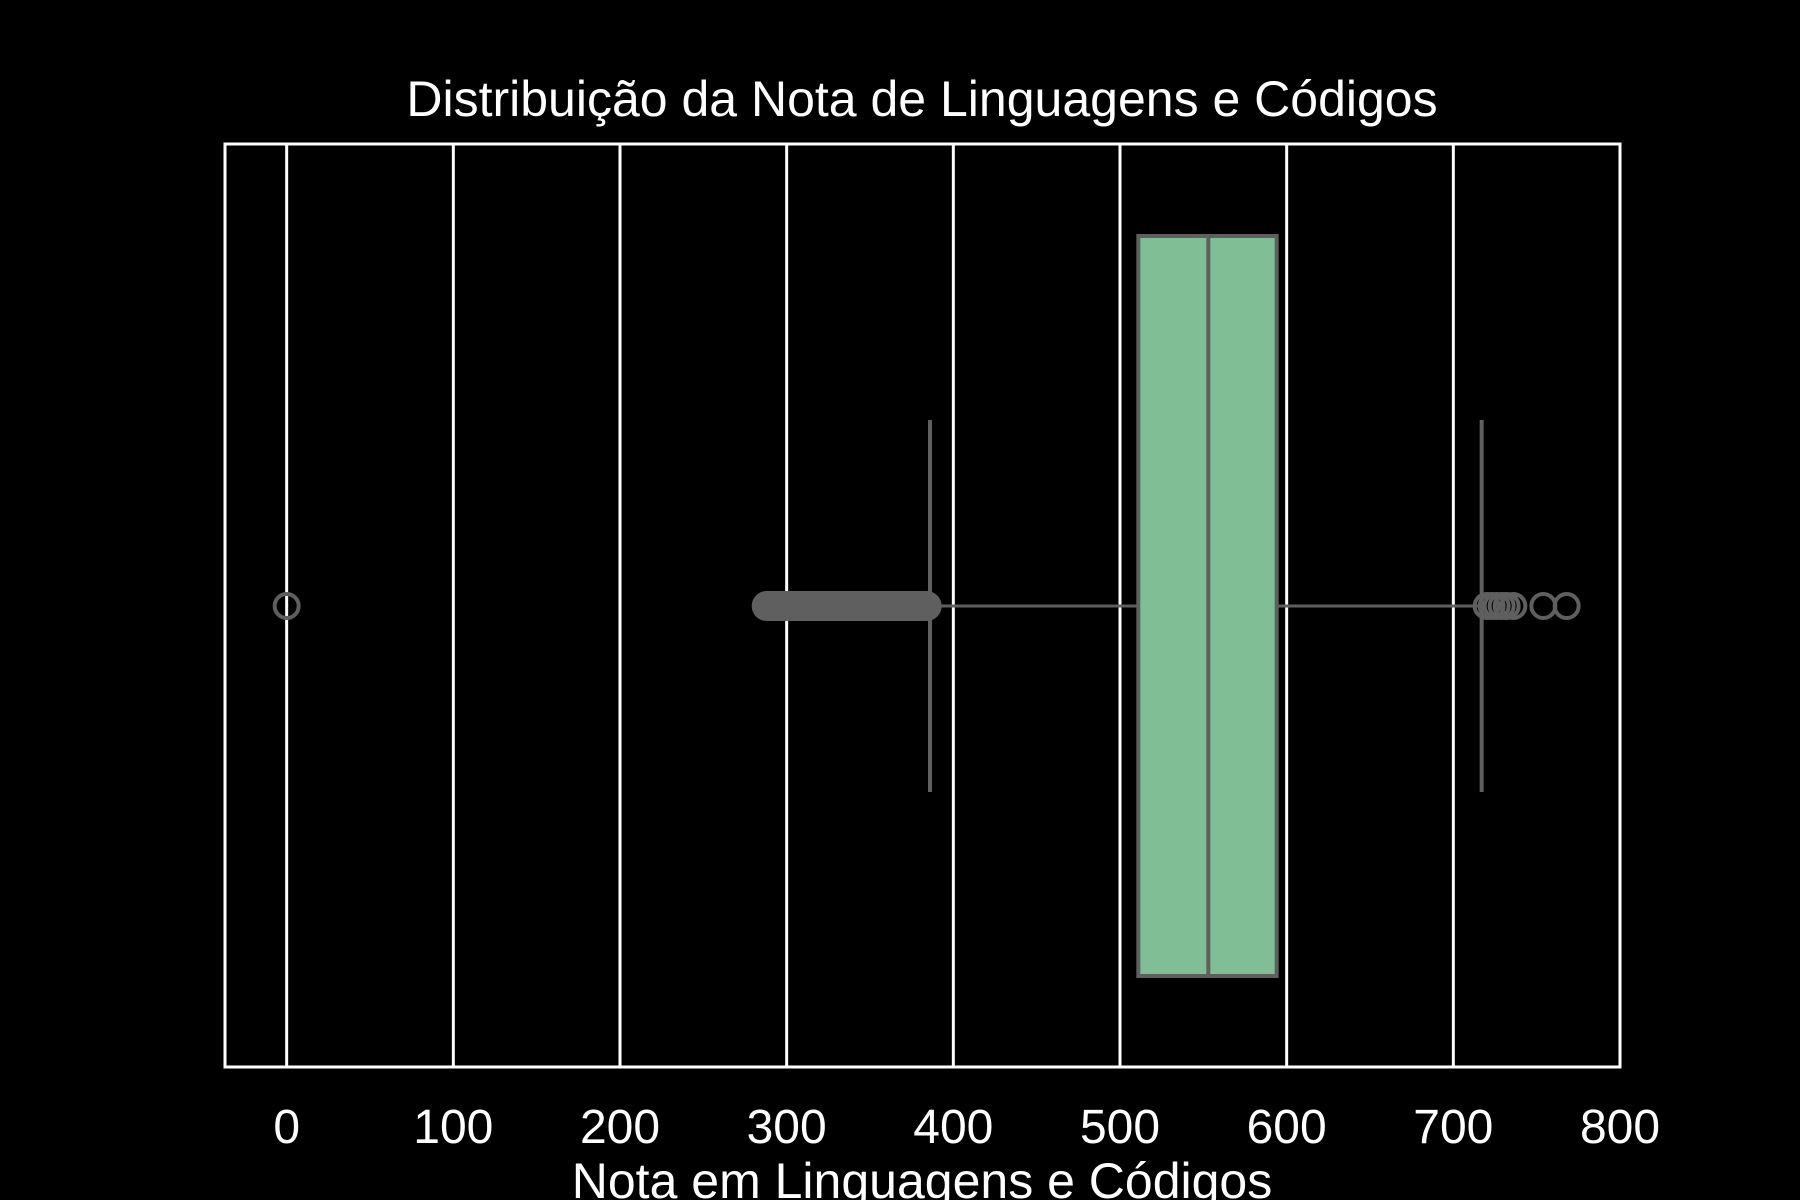  What do you see at coordinates (953, 1127) in the screenshot?
I see `x-tick-label-400: 400` at bounding box center [953, 1127].